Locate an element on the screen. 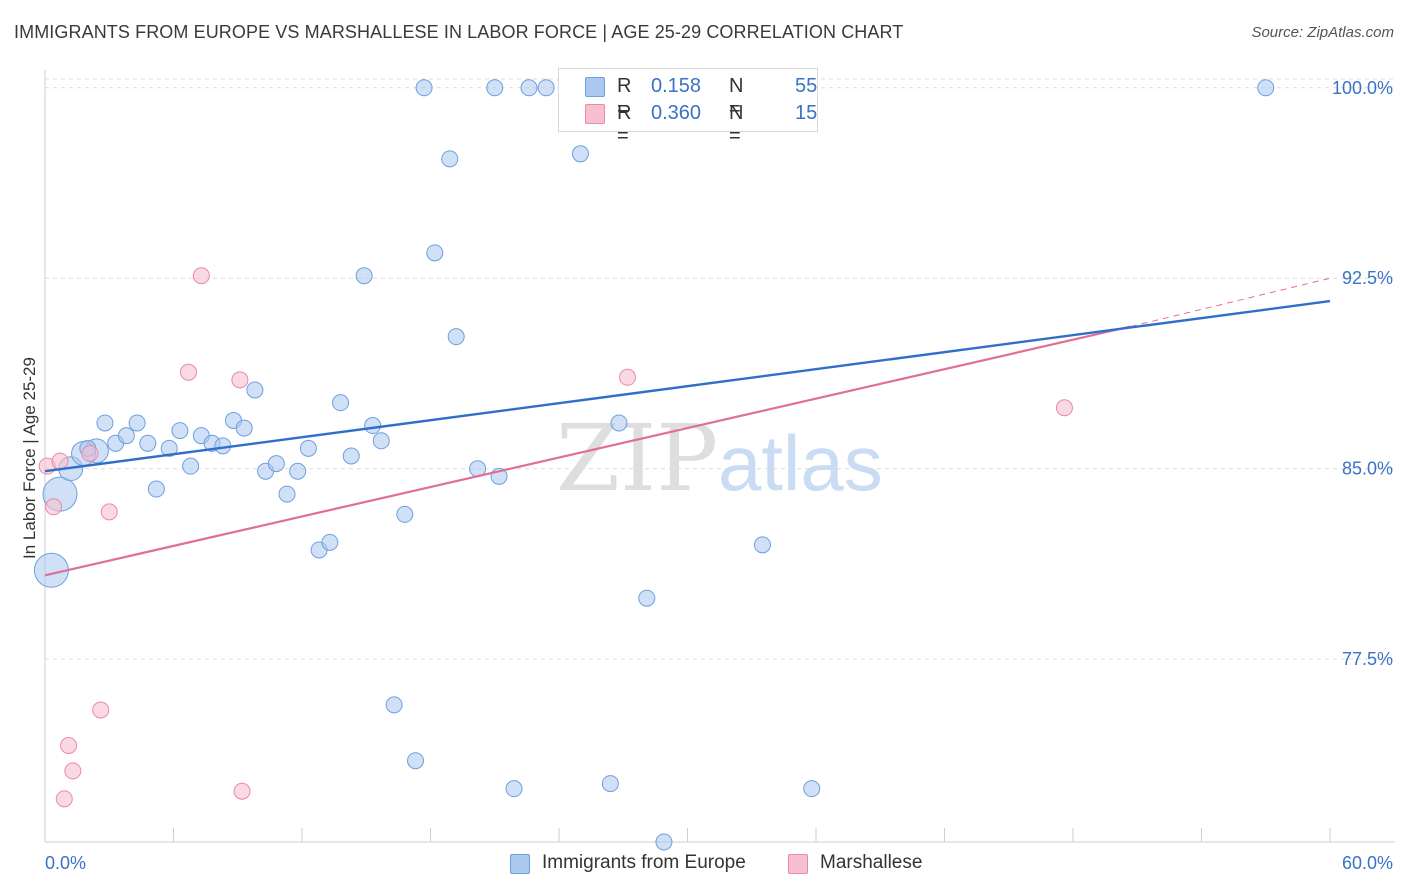 Image resolution: width=1406 pixels, height=892 pixels. legend-swatch-marshallese is located at coordinates (595, 114).